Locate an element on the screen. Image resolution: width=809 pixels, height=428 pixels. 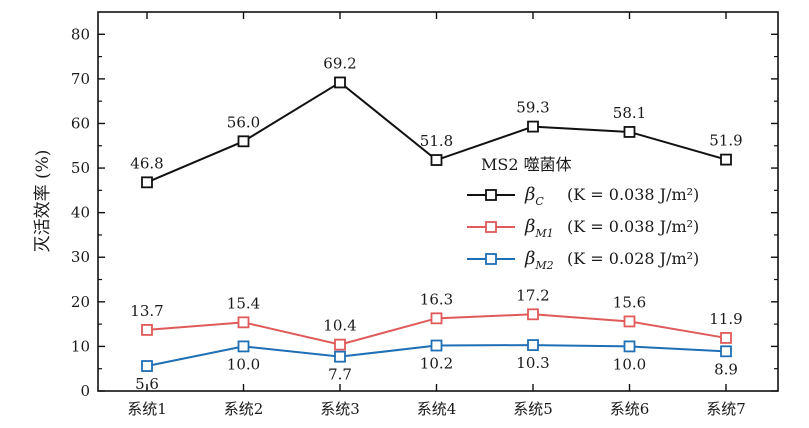
data-label: 10.3 is located at coordinates (532, 363).